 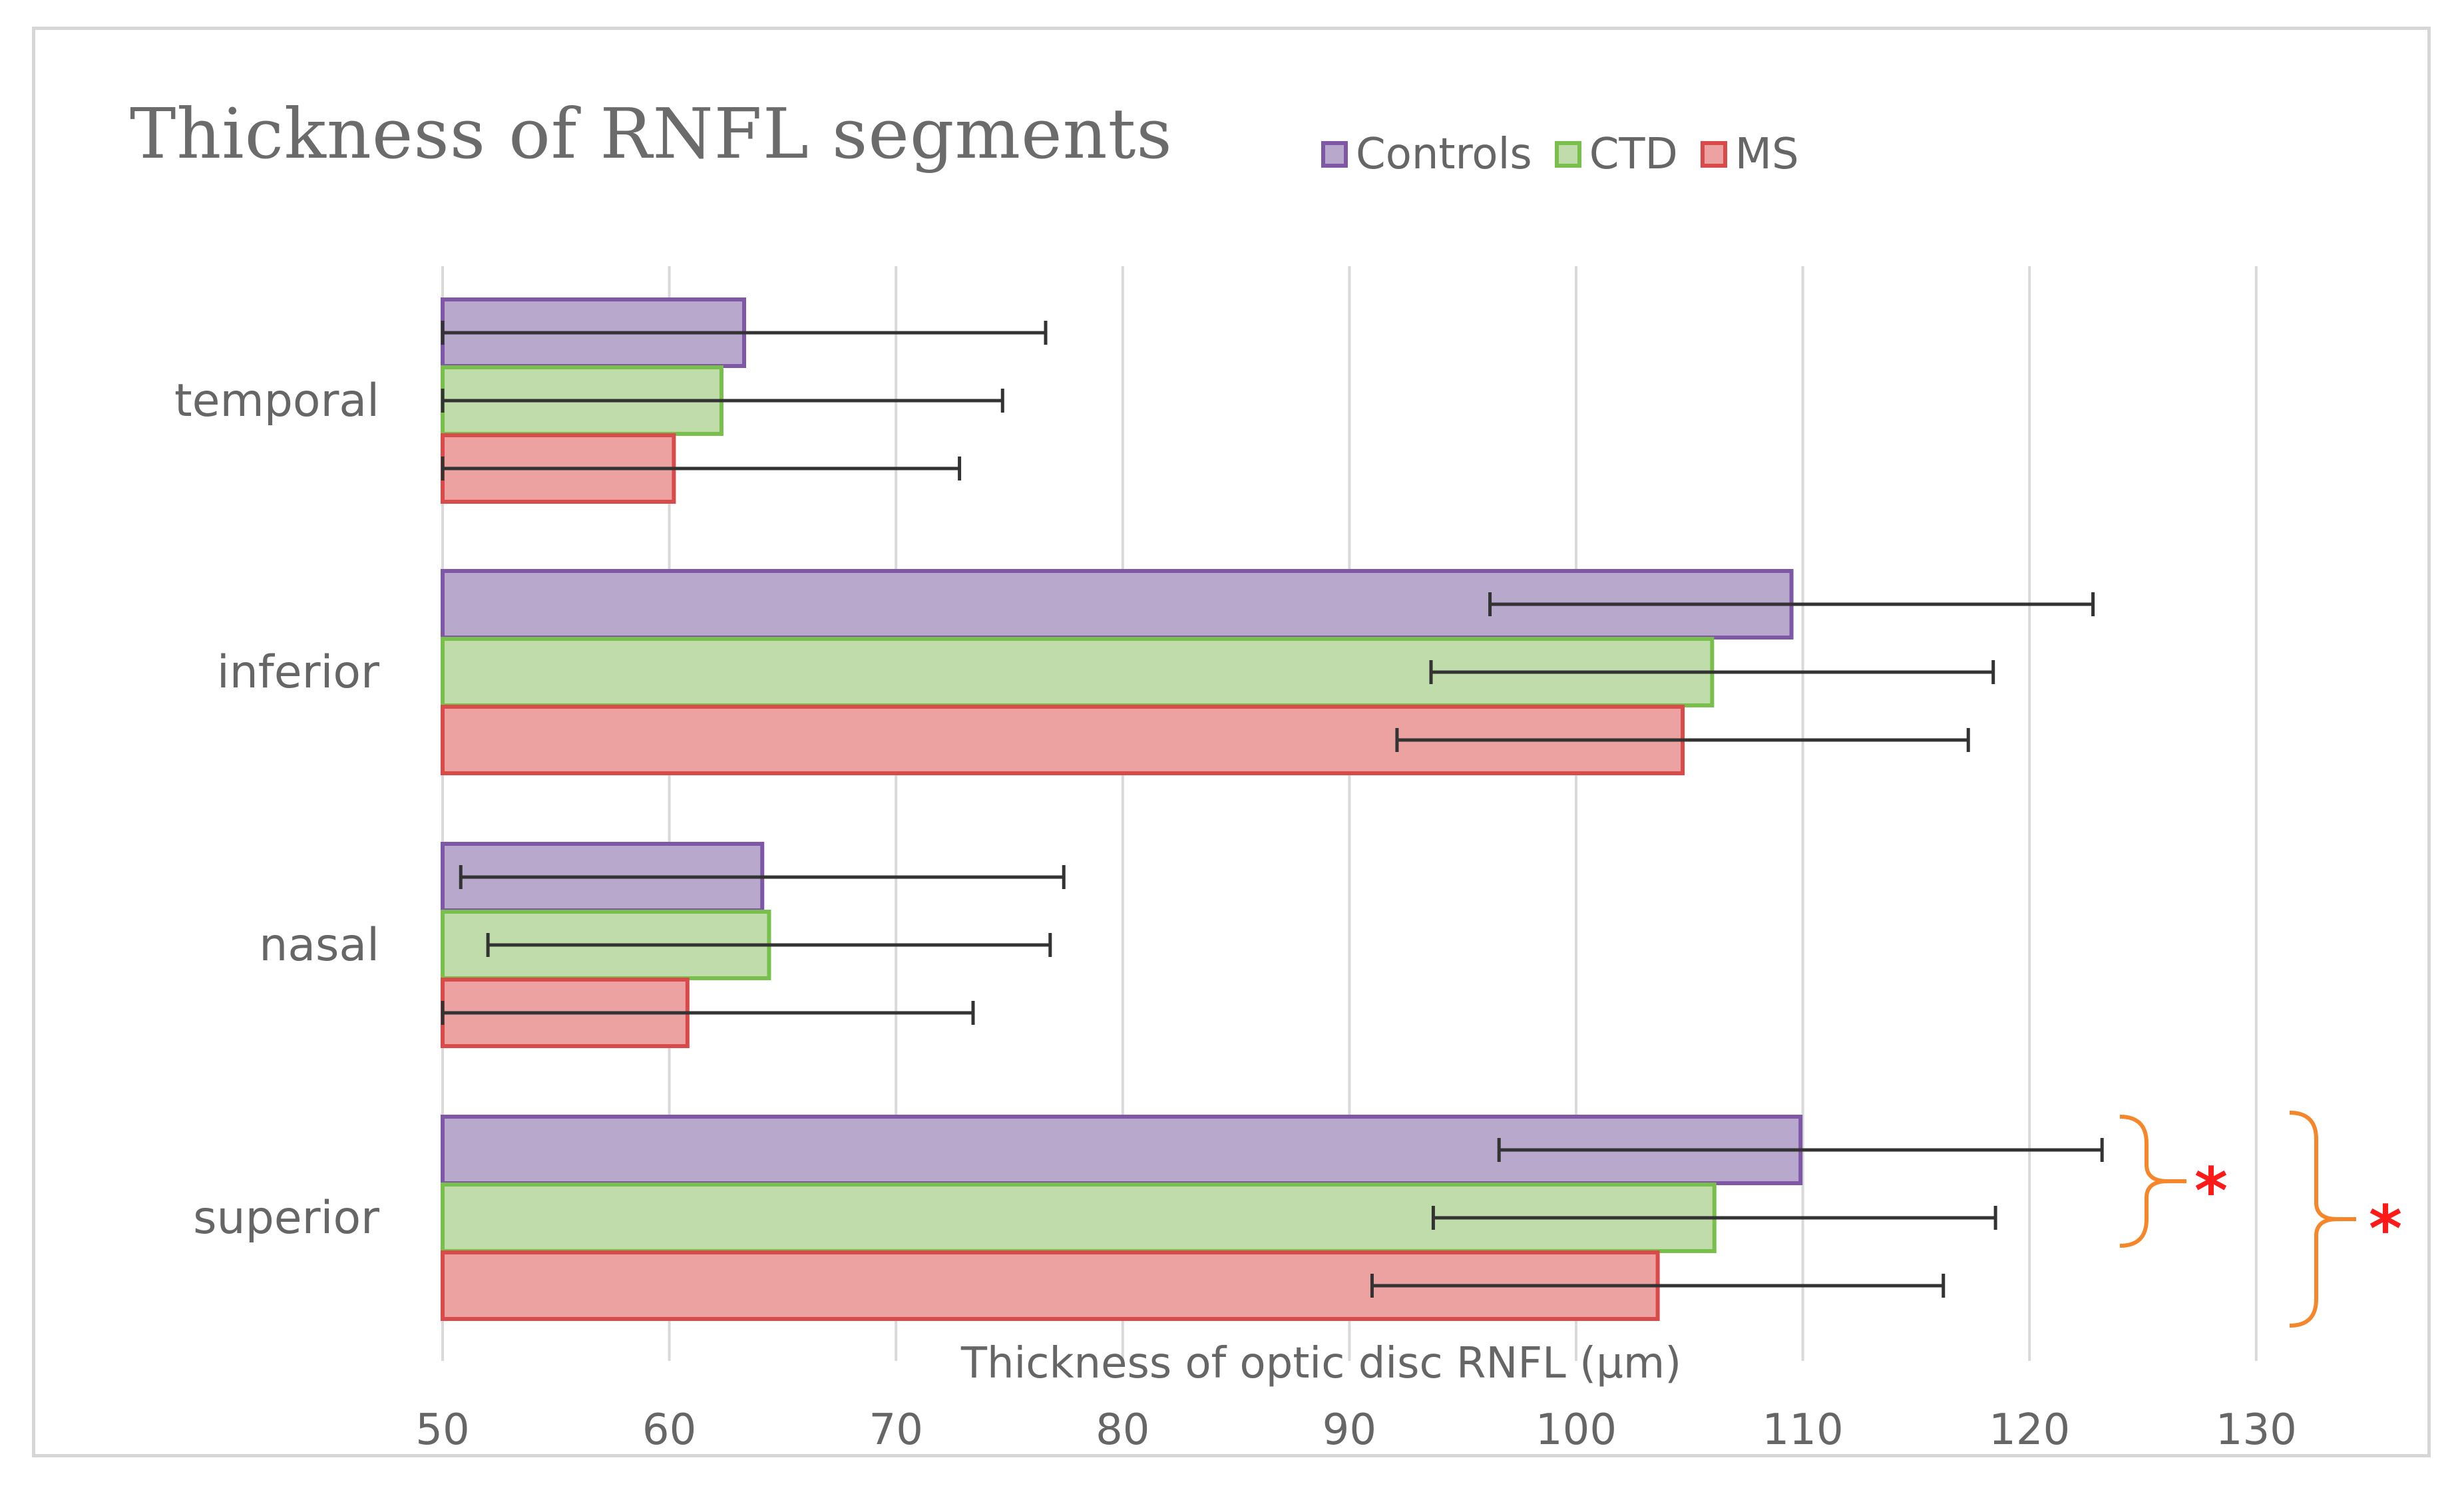 What do you see at coordinates (1444, 154) in the screenshot?
I see `legend-label: Controls` at bounding box center [1444, 154].